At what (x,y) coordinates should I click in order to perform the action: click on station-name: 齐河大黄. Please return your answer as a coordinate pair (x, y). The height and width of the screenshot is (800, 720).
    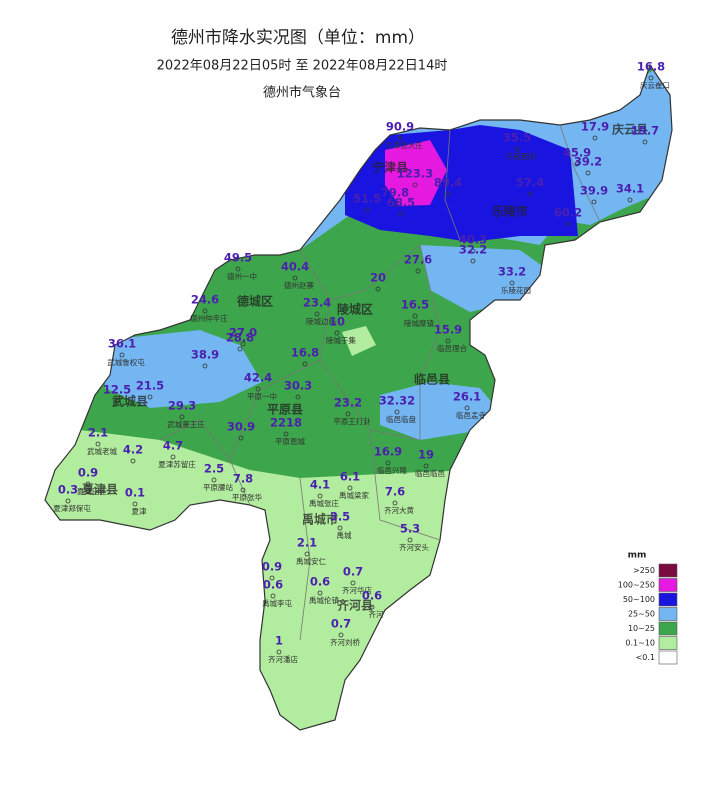
    Looking at the image, I should click on (399, 510).